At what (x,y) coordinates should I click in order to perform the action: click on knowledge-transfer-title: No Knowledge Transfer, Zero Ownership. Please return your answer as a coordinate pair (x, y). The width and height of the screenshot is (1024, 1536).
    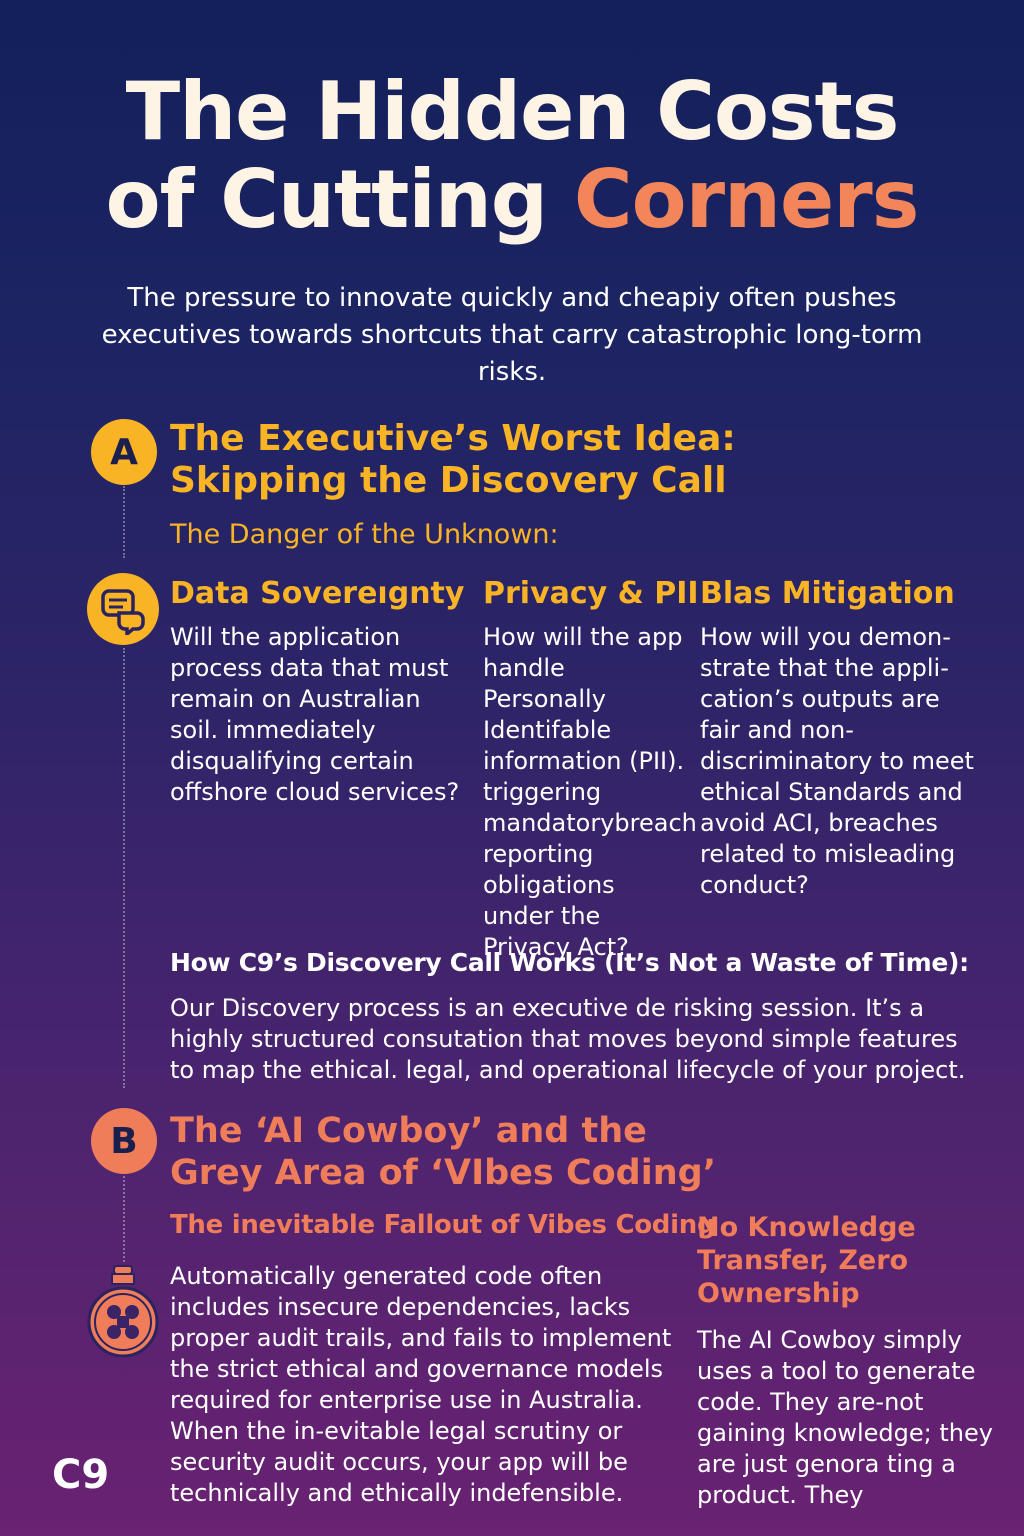
    Looking at the image, I should click on (806, 1260).